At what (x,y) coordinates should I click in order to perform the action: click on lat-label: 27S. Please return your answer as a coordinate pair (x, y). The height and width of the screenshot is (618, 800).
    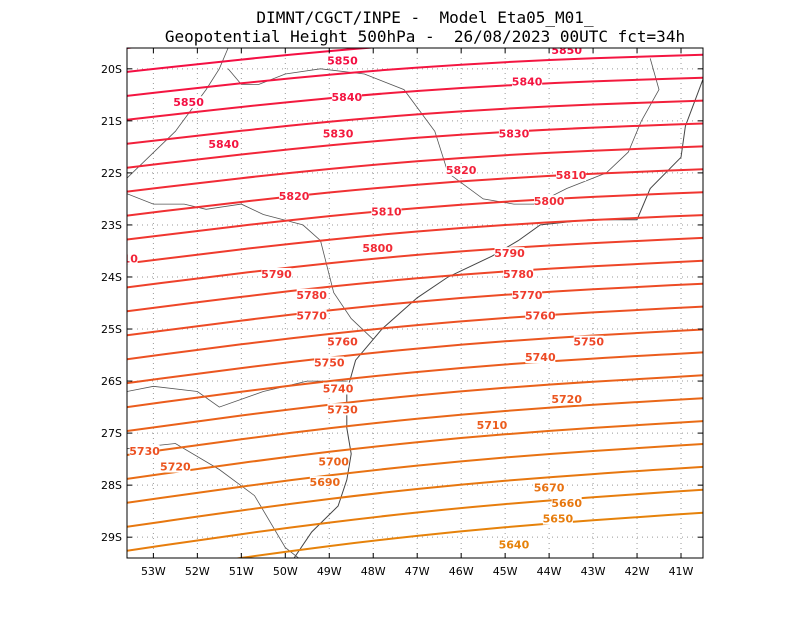
    Looking at the image, I should click on (111, 433).